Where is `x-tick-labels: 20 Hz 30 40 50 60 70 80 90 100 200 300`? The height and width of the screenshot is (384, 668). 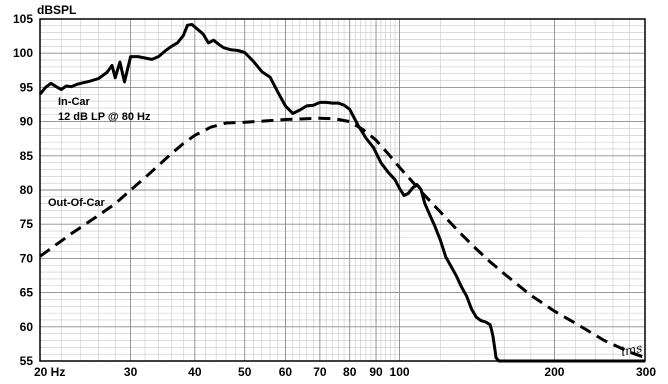
x-tick-labels: 20 Hz 30 40 50 60 70 80 90 100 200 300 is located at coordinates (345, 372).